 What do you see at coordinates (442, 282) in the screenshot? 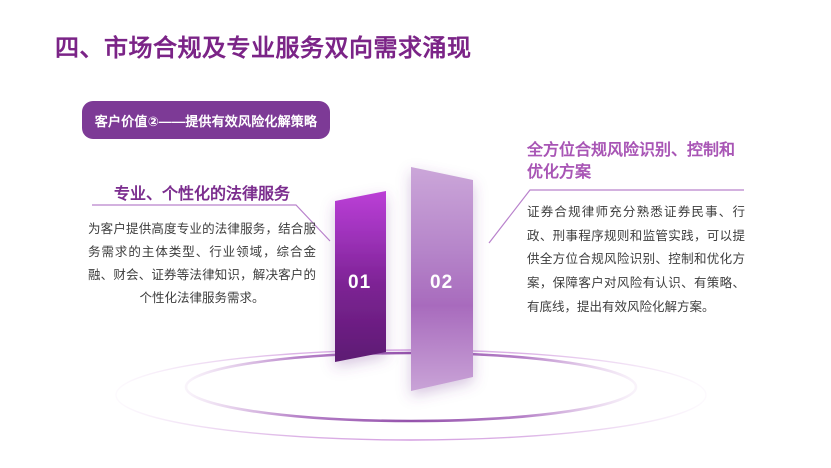
I see `pillar-02-number: 02` at bounding box center [442, 282].